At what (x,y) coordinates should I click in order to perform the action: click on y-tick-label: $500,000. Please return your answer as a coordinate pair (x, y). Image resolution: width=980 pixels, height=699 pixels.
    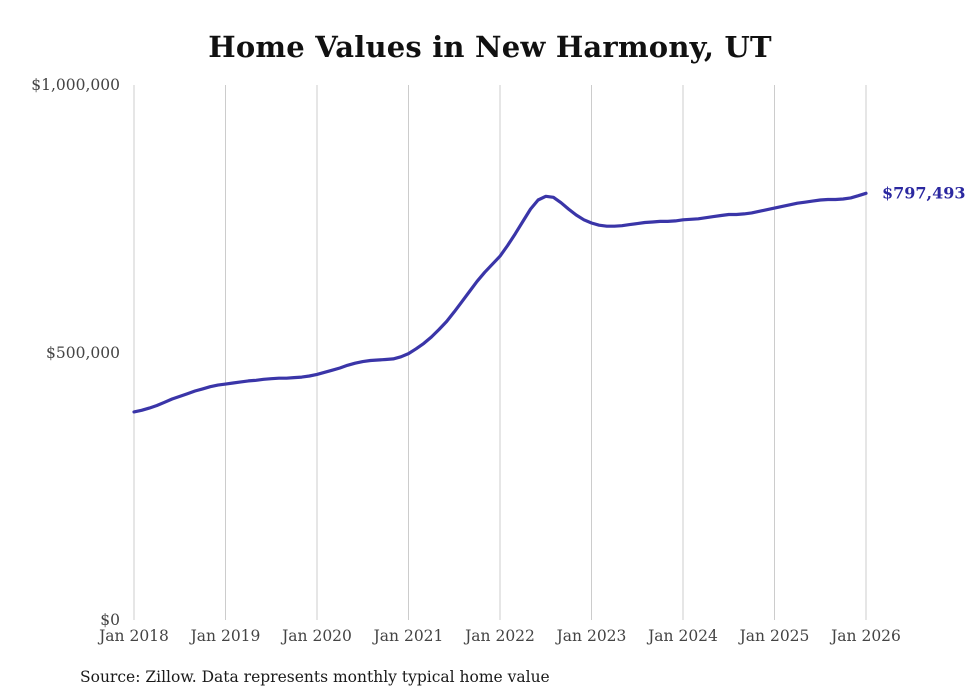
    Looking at the image, I should click on (83, 352).